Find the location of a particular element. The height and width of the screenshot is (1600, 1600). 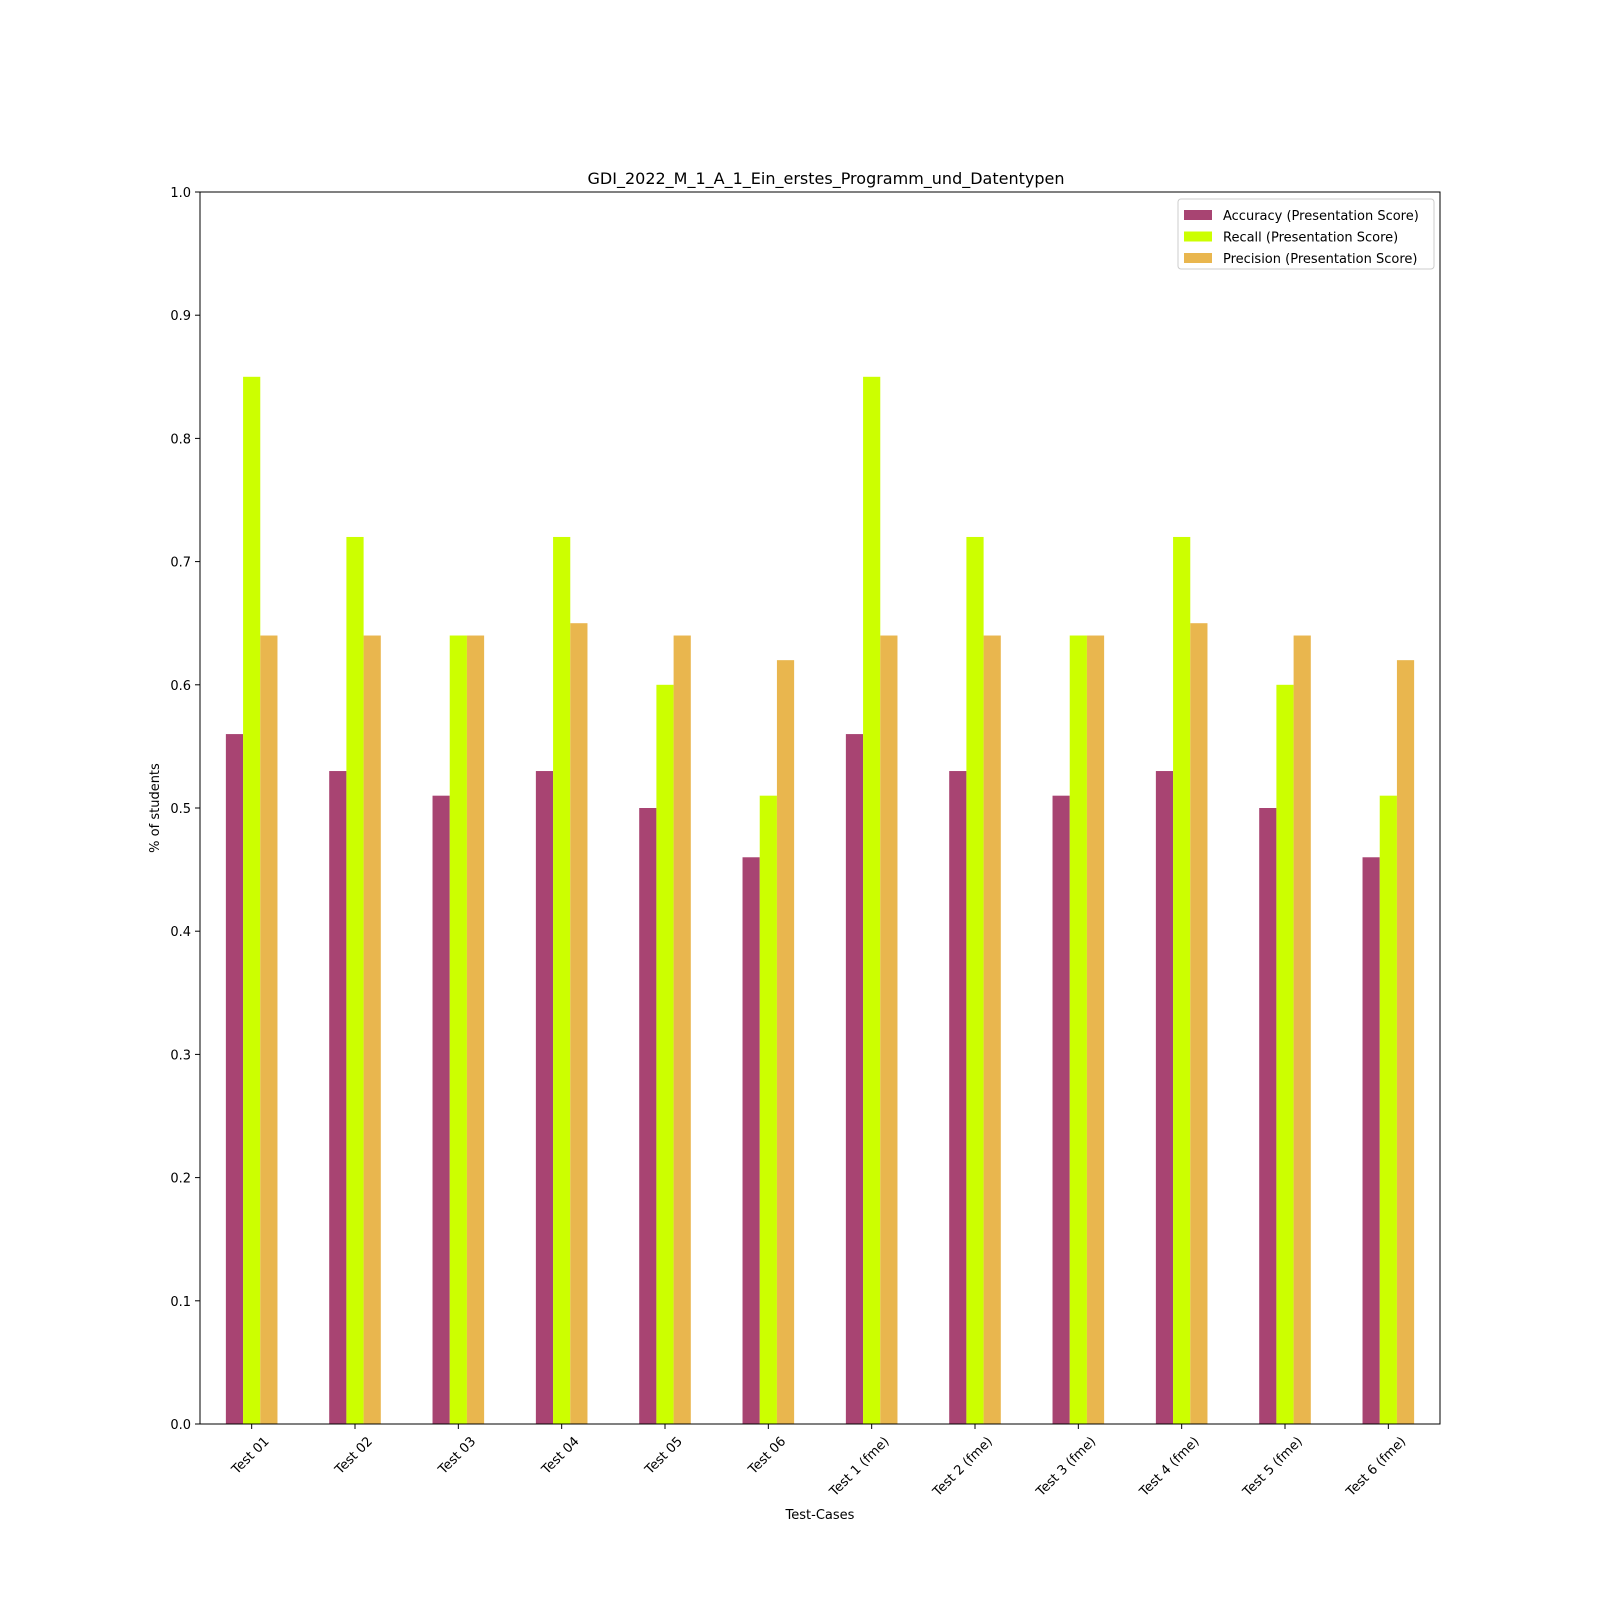

y-tick-label: 0.3 is located at coordinates (180, 1055).